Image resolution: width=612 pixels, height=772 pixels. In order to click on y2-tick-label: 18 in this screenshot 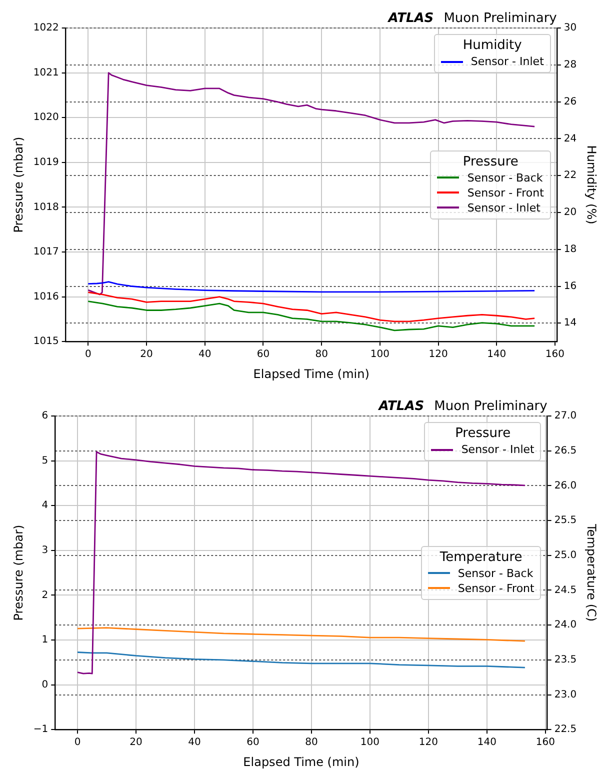, I will do `click(570, 249)`.